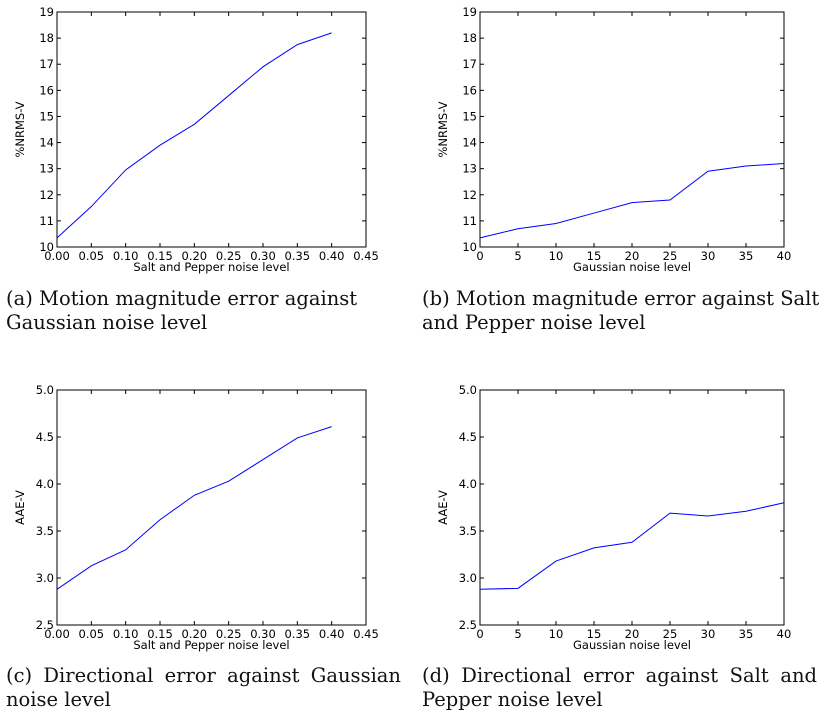  I want to click on x-tick-label-c-1: 0.05, so click(92, 634).